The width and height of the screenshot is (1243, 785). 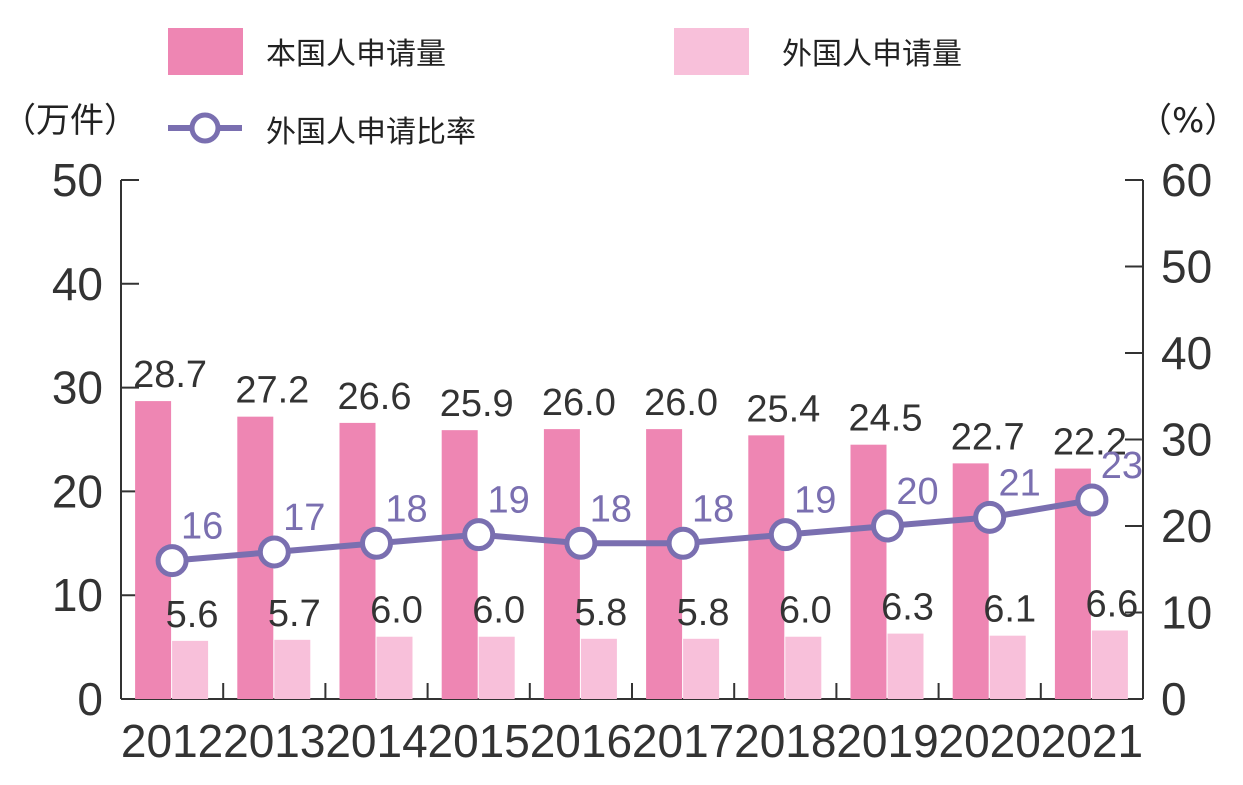 What do you see at coordinates (1174, 699) in the screenshot?
I see `right-axis-tick-label: 0` at bounding box center [1174, 699].